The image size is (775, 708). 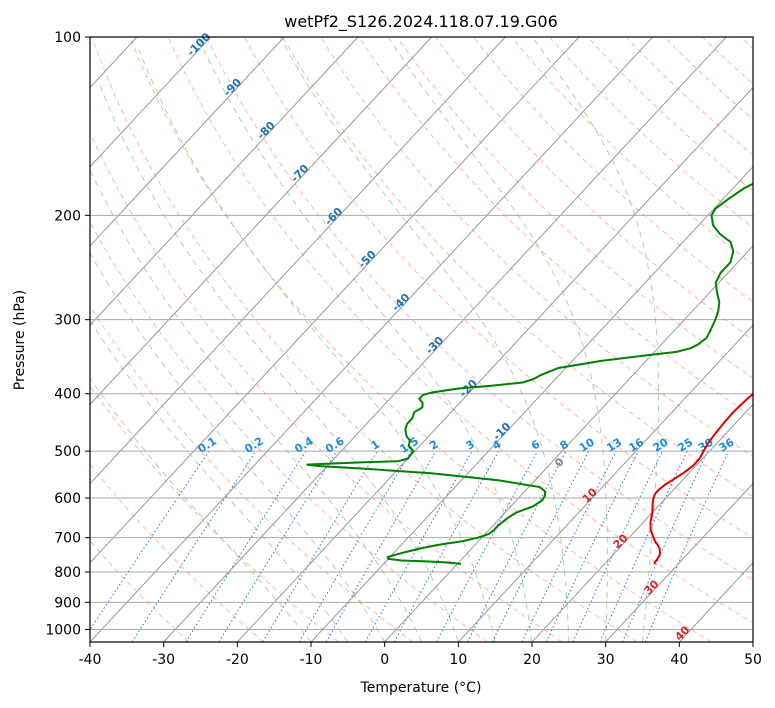 What do you see at coordinates (753, 660) in the screenshot?
I see `x-tick-label: 50` at bounding box center [753, 660].